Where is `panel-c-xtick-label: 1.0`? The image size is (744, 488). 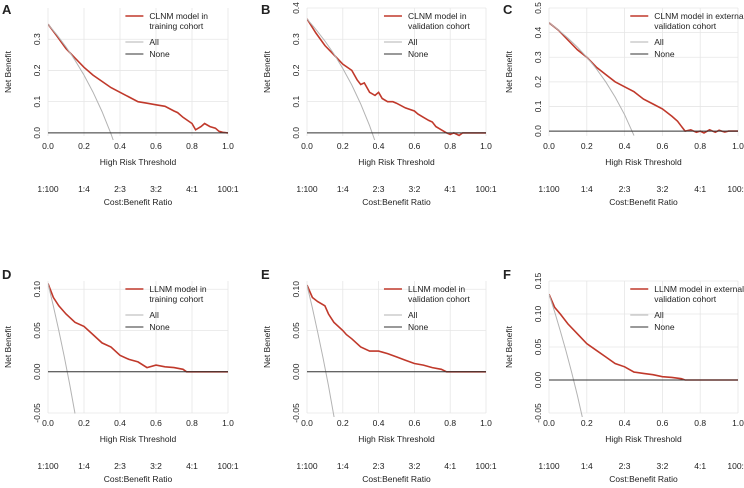
panel-c-xtick-label: 1.0 is located at coordinates (738, 146).